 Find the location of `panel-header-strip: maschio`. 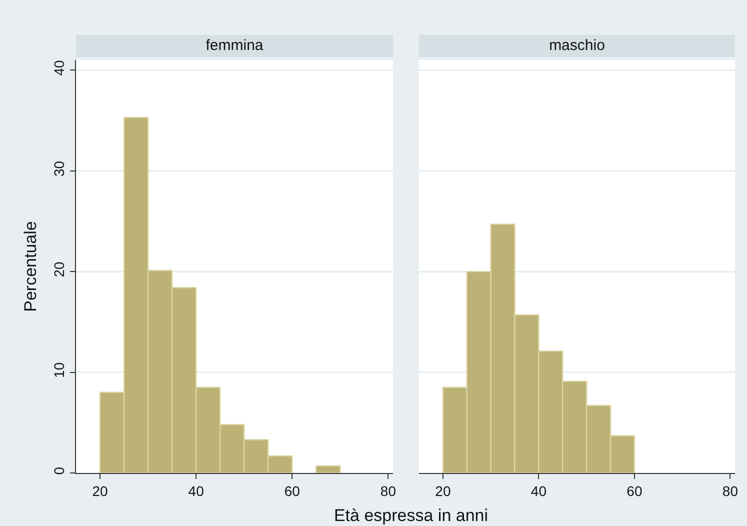

panel-header-strip: maschio is located at coordinates (577, 46).